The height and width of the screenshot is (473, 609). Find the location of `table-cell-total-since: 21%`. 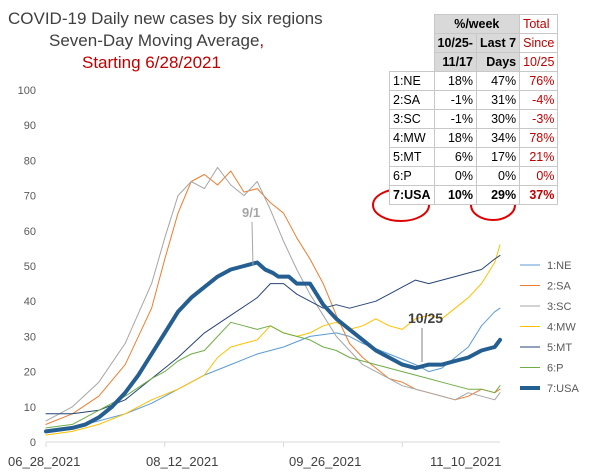

table-cell-total-since: 21% is located at coordinates (539, 157).